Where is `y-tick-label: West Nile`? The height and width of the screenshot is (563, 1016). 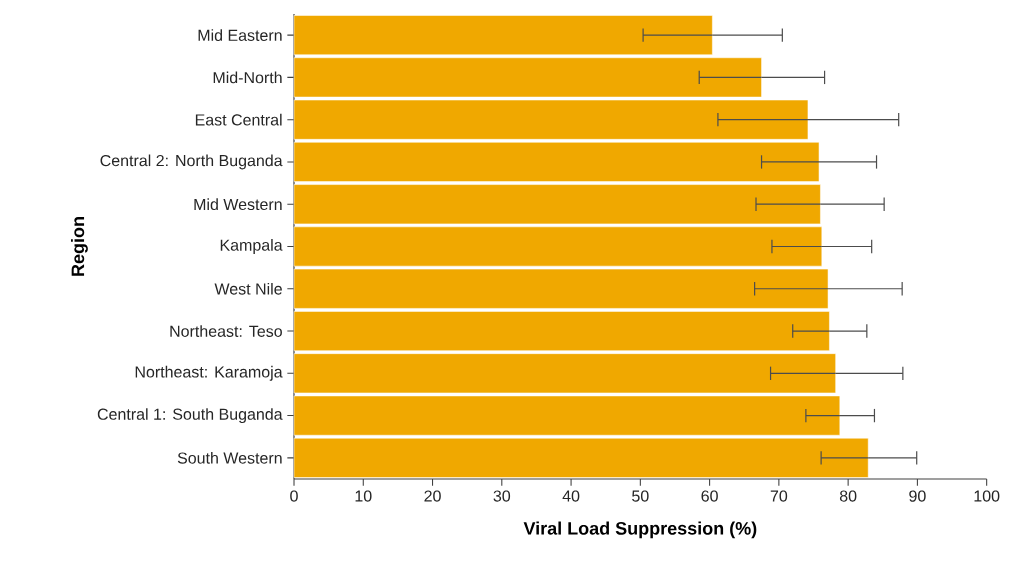
y-tick-label: West Nile is located at coordinates (248, 288).